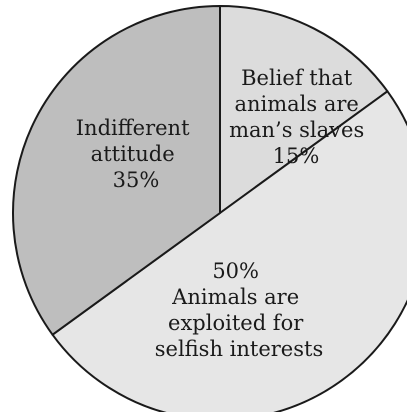 Image resolution: width=407 pixels, height=412 pixels. What do you see at coordinates (296, 130) in the screenshot?
I see `slice-label-slaves-line-3: man’s slaves` at bounding box center [296, 130].